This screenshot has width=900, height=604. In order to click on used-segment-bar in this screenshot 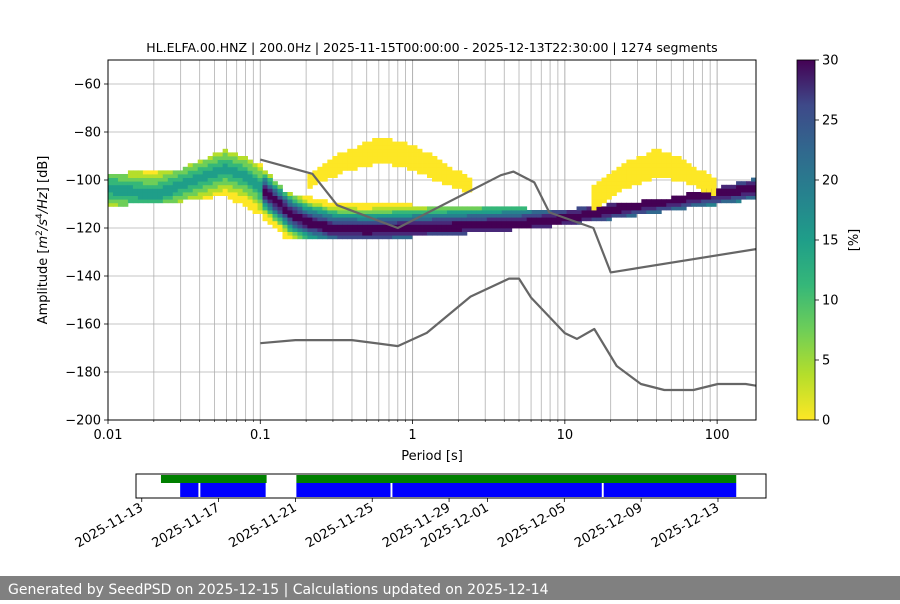, I will do `click(189, 490)`.